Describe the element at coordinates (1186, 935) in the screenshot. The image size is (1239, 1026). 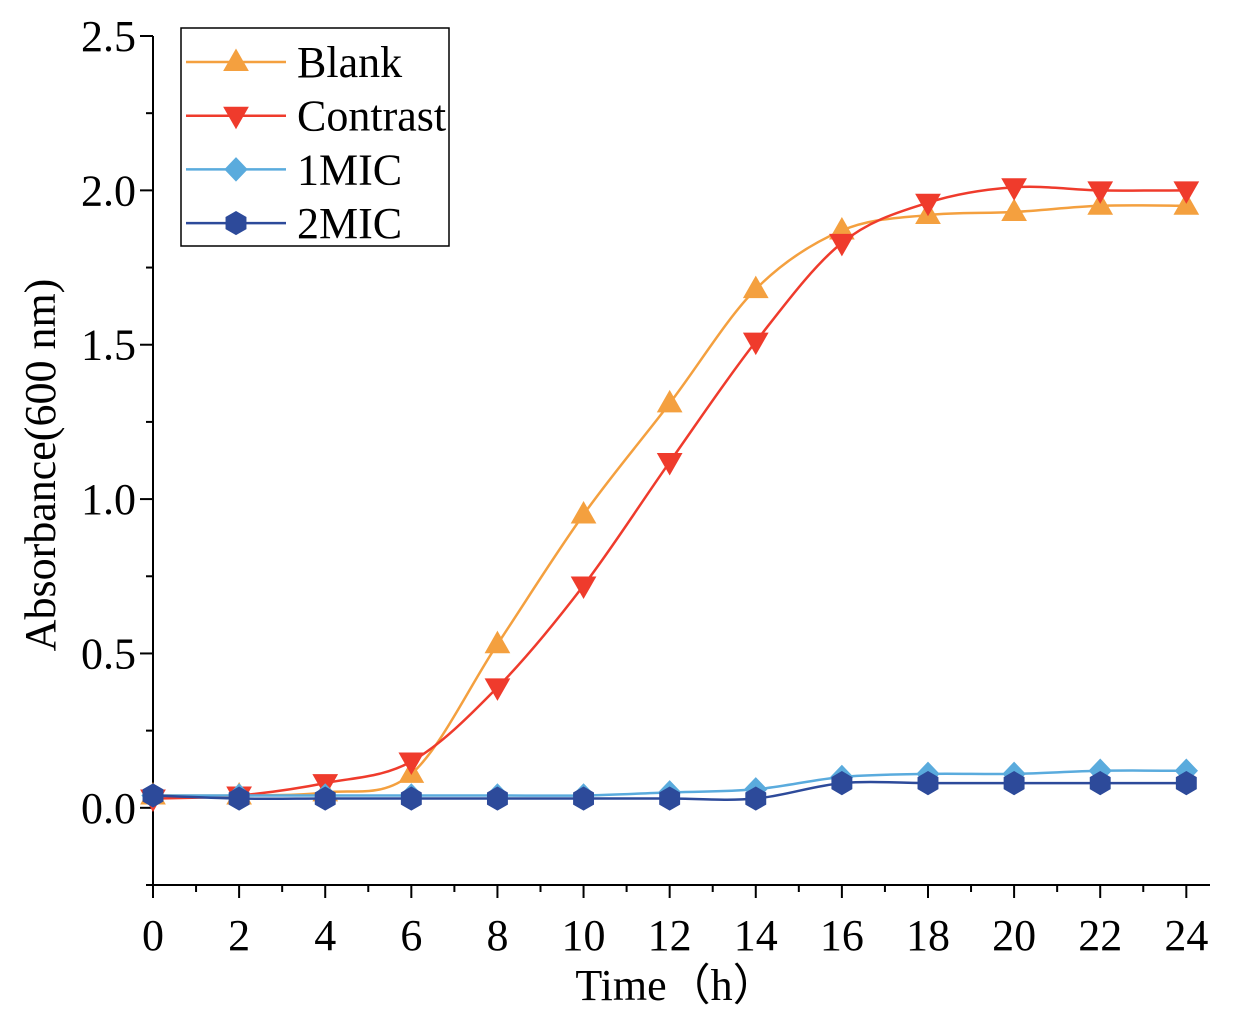
I see `x-tick-label: 24` at that location.